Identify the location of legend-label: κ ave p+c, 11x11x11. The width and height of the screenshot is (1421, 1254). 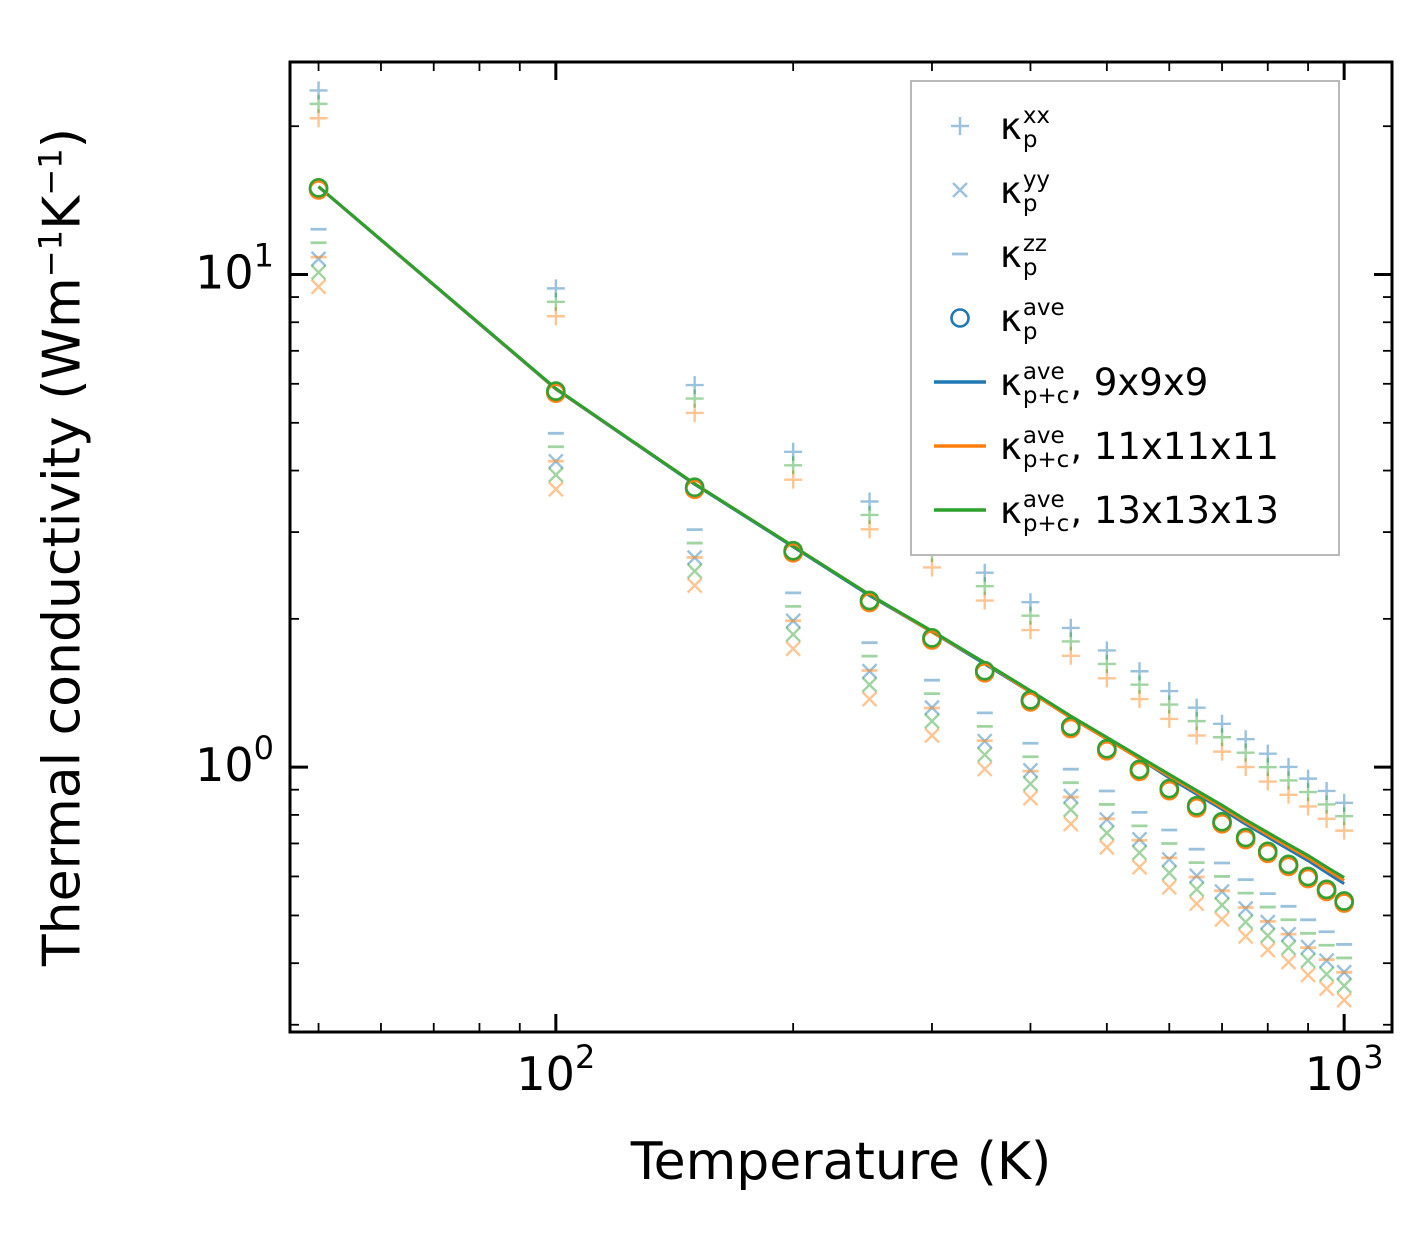
(1139, 447).